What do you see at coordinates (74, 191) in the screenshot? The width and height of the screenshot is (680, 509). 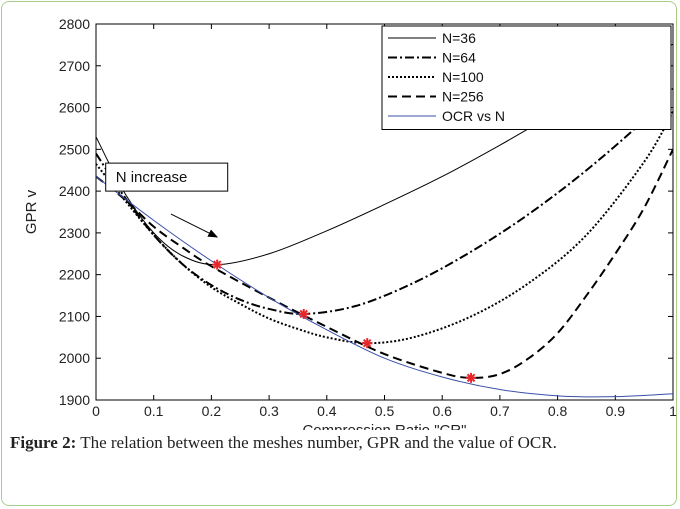 I see `y-tick-label: 2400` at bounding box center [74, 191].